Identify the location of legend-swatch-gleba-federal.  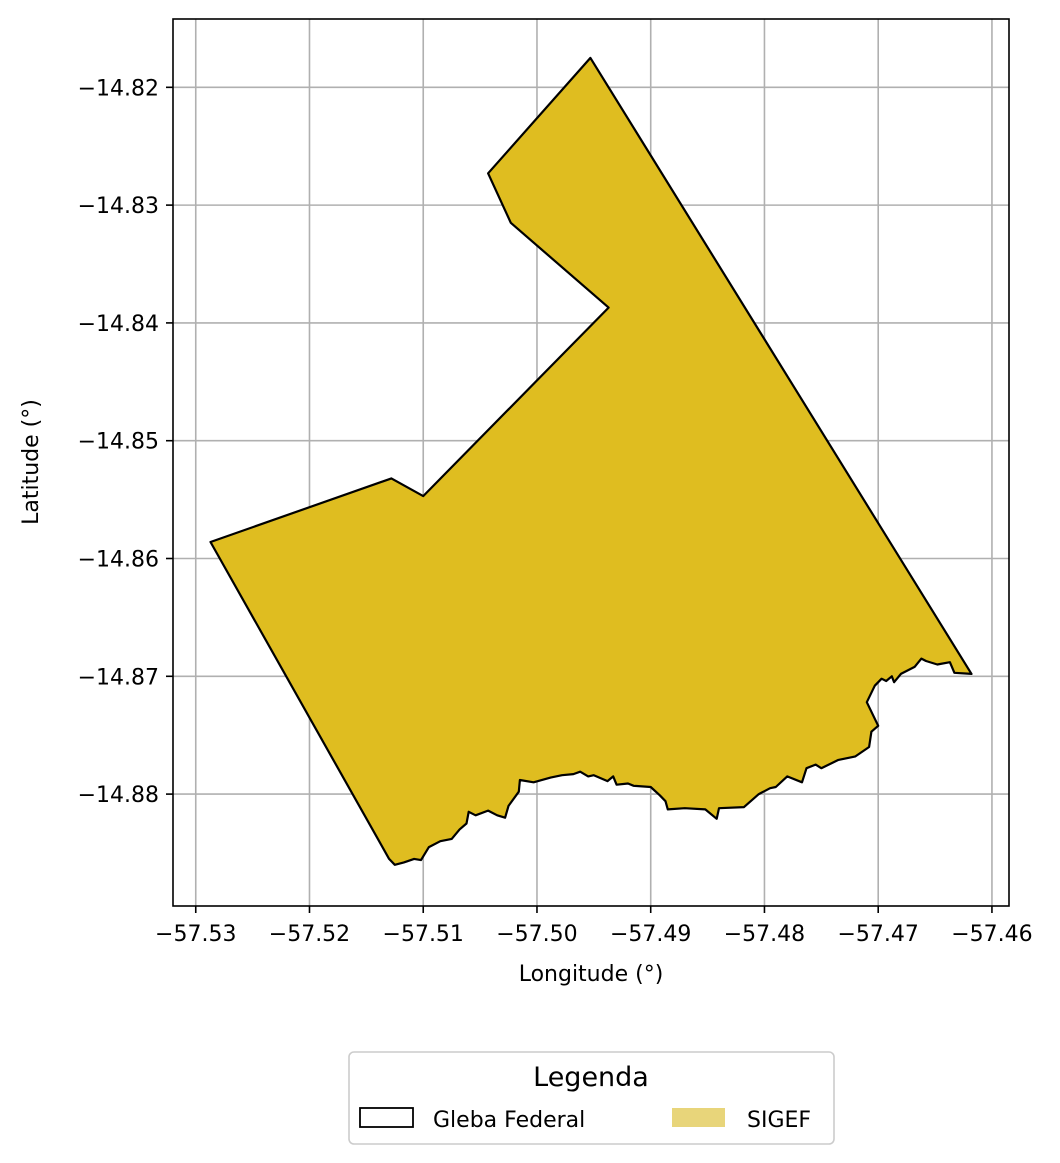
(386, 1117).